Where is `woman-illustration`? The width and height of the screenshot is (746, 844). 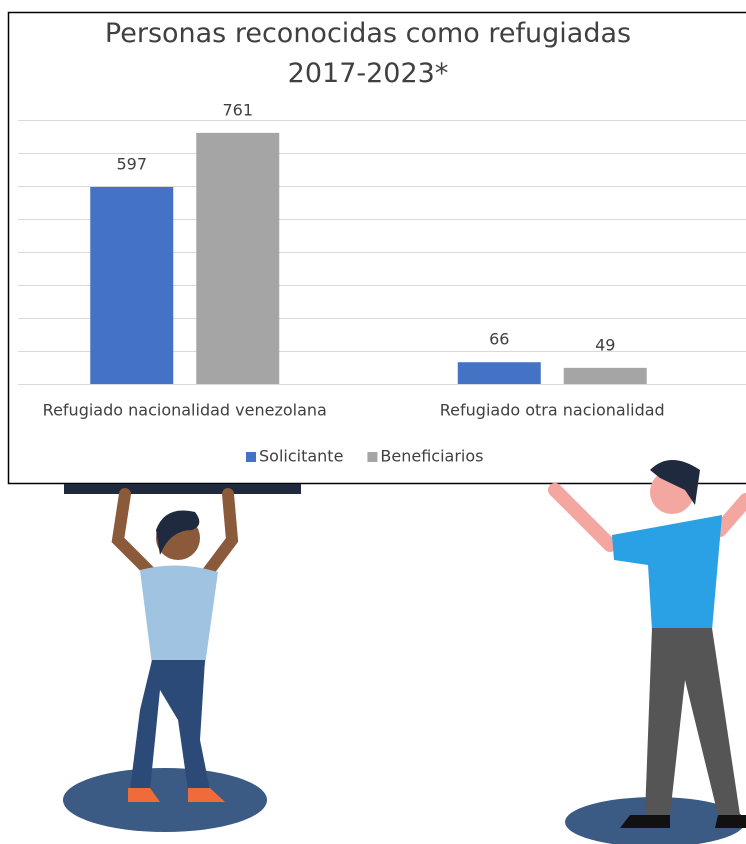 woman-illustration is located at coordinates (182, 658).